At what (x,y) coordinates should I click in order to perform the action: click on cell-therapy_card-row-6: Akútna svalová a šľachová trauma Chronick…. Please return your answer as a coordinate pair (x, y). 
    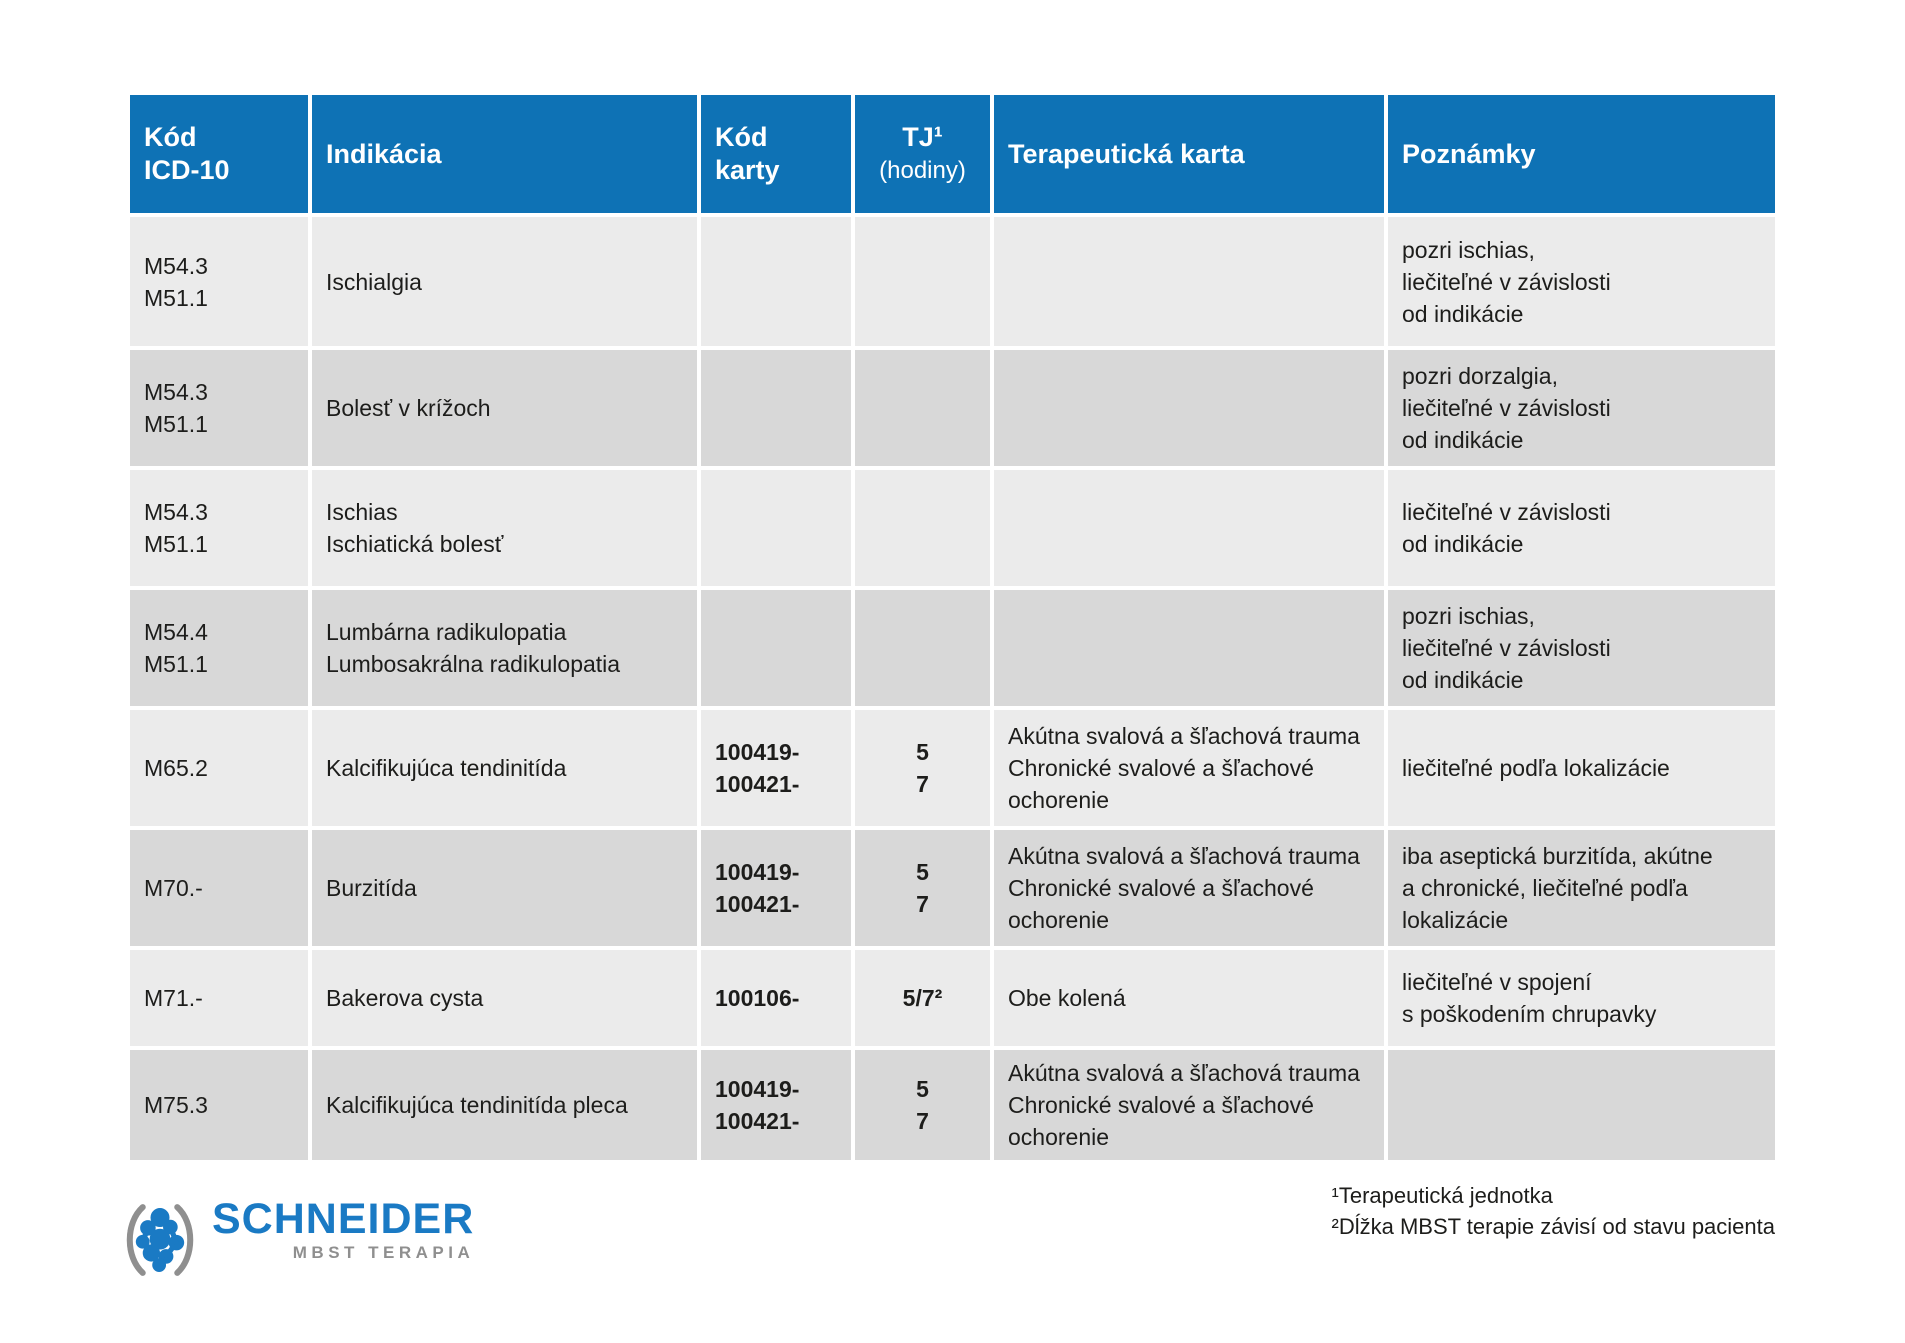
    Looking at the image, I should click on (1189, 888).